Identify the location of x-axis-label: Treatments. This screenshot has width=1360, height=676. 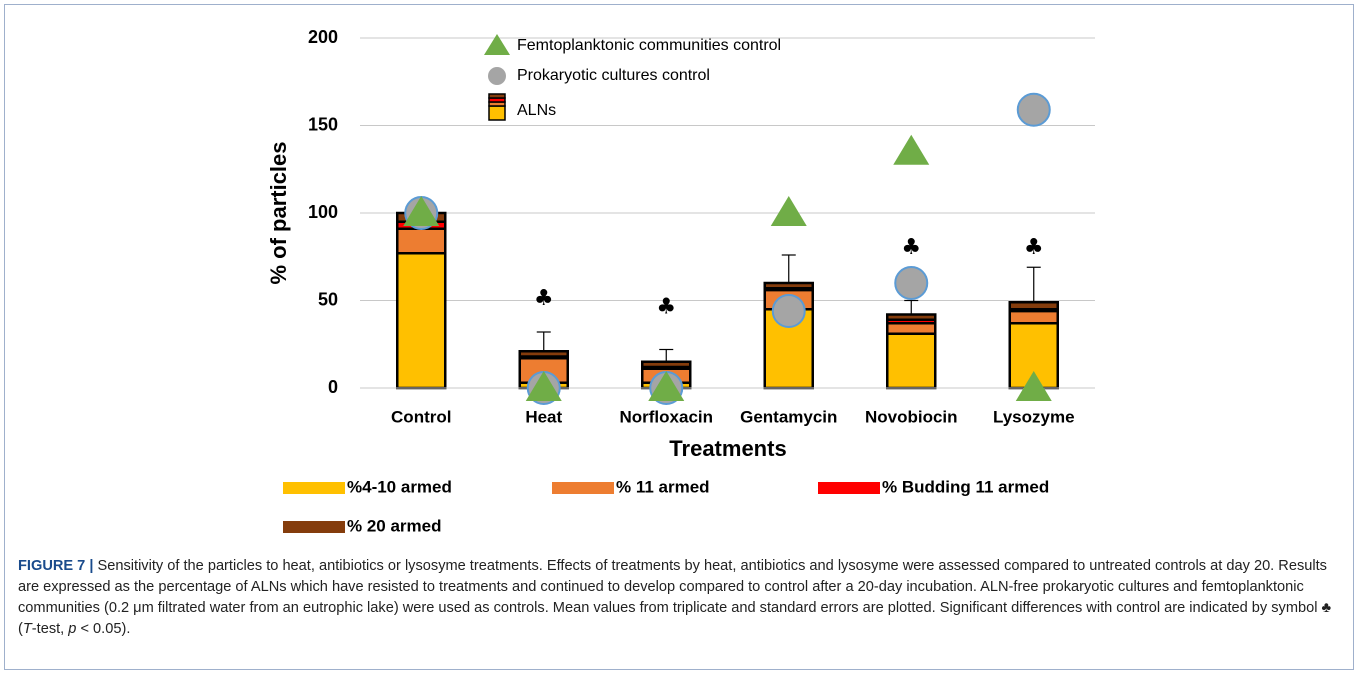
(727, 448).